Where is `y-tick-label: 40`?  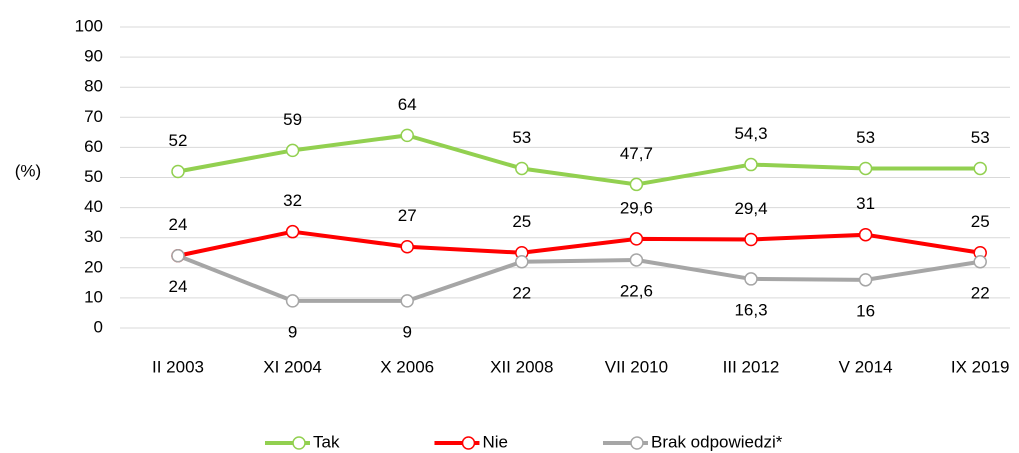 y-tick-label: 40 is located at coordinates (93, 206).